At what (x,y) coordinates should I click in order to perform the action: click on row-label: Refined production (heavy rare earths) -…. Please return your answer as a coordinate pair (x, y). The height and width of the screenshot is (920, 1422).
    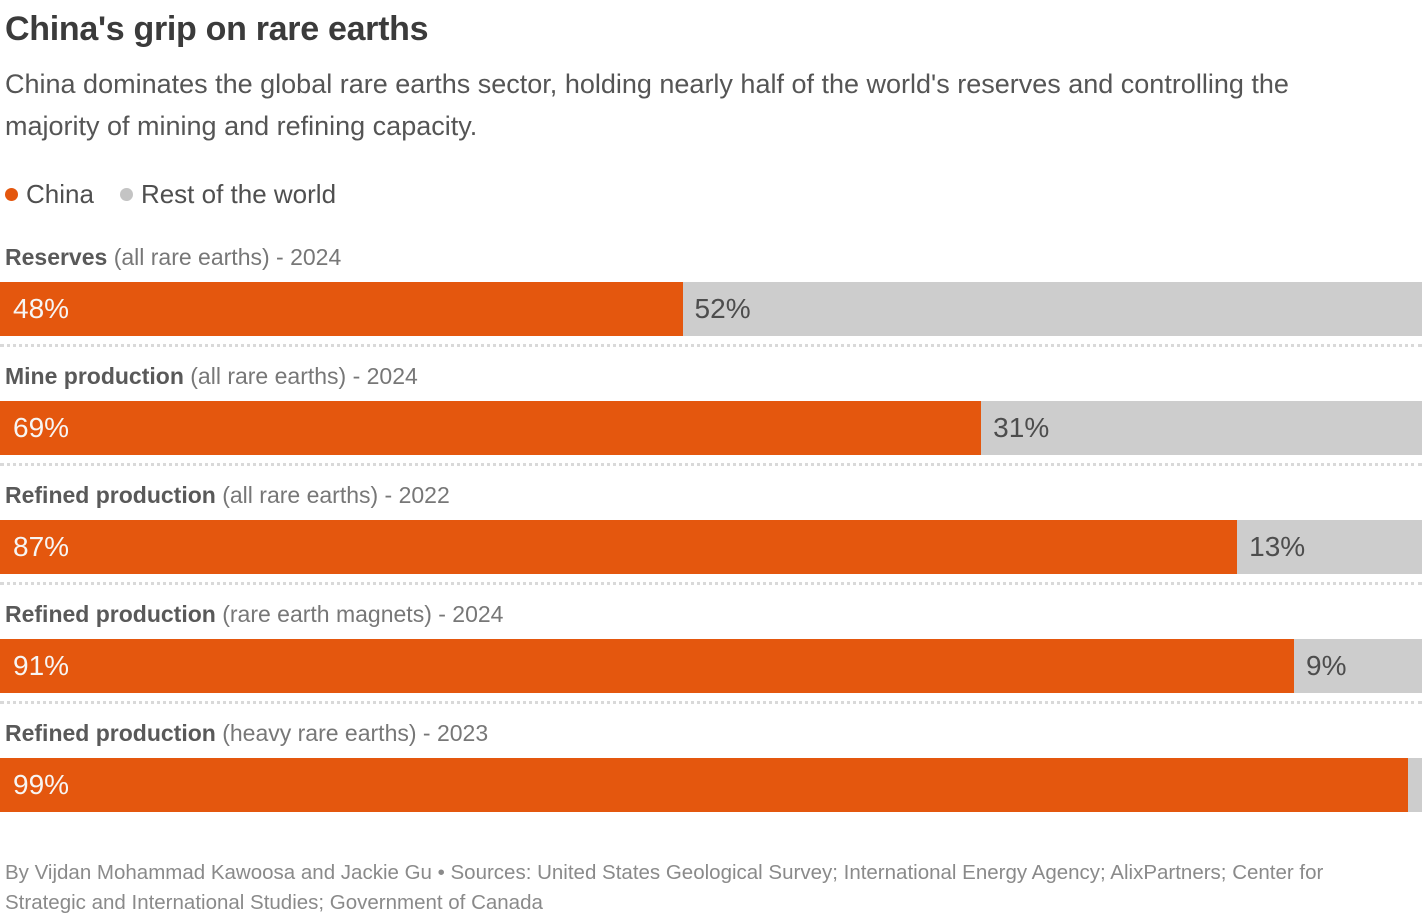
    Looking at the image, I should click on (711, 733).